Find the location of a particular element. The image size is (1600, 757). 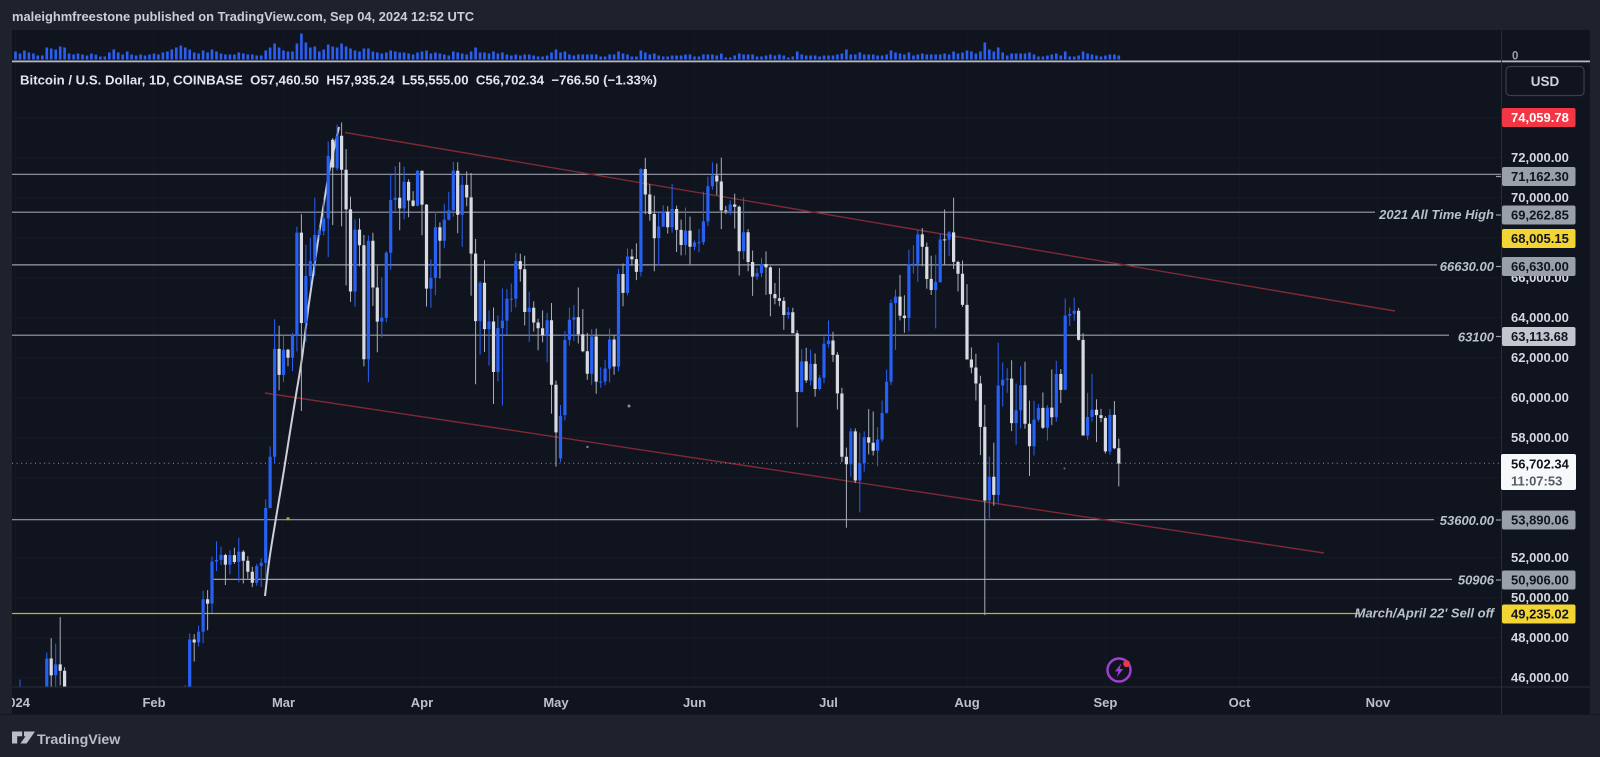

svg-text: 50906 is located at coordinates (1476, 580).